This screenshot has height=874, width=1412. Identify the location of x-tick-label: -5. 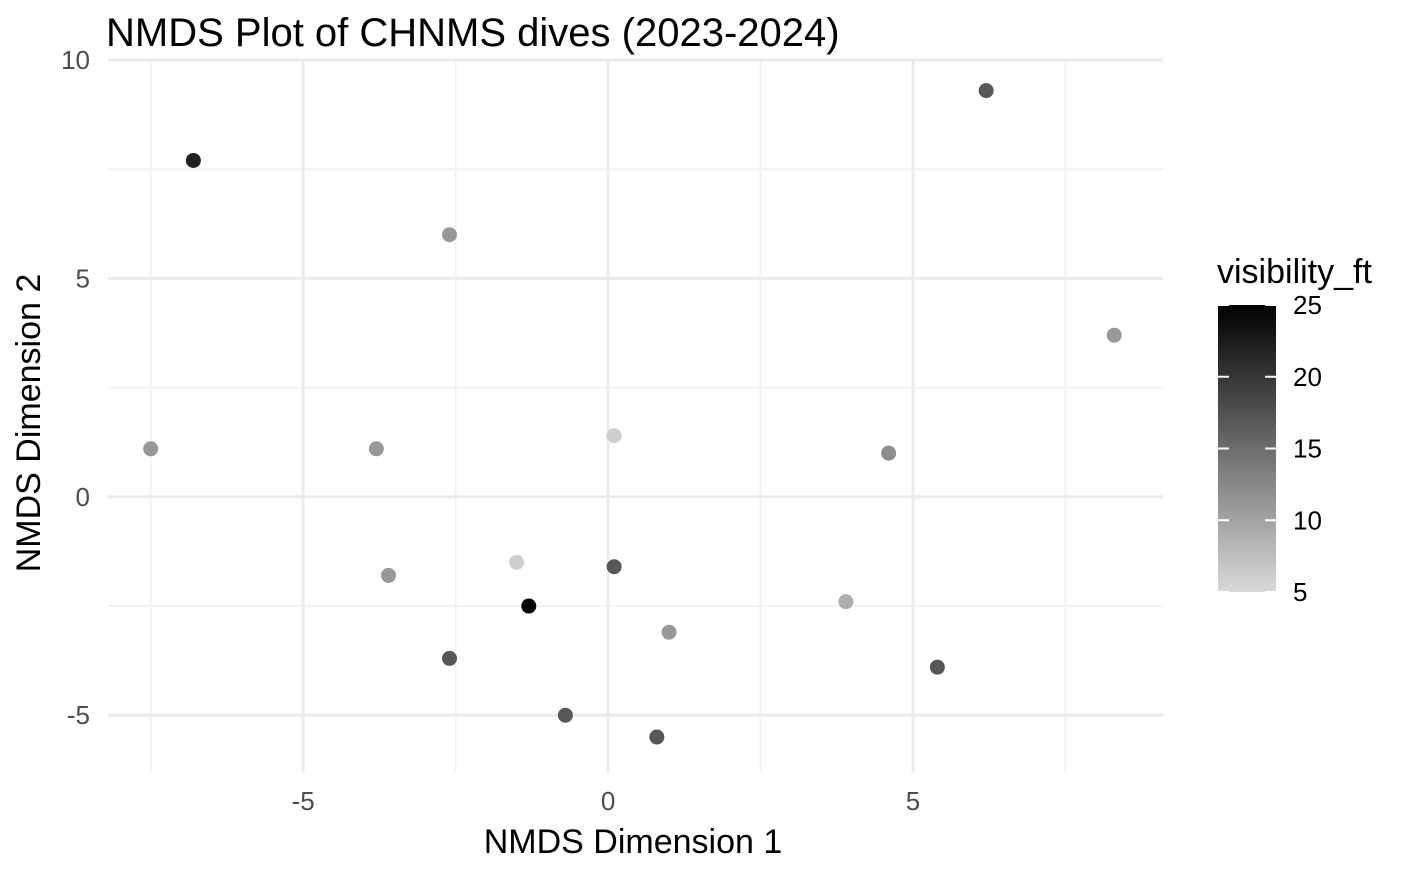
(303, 801).